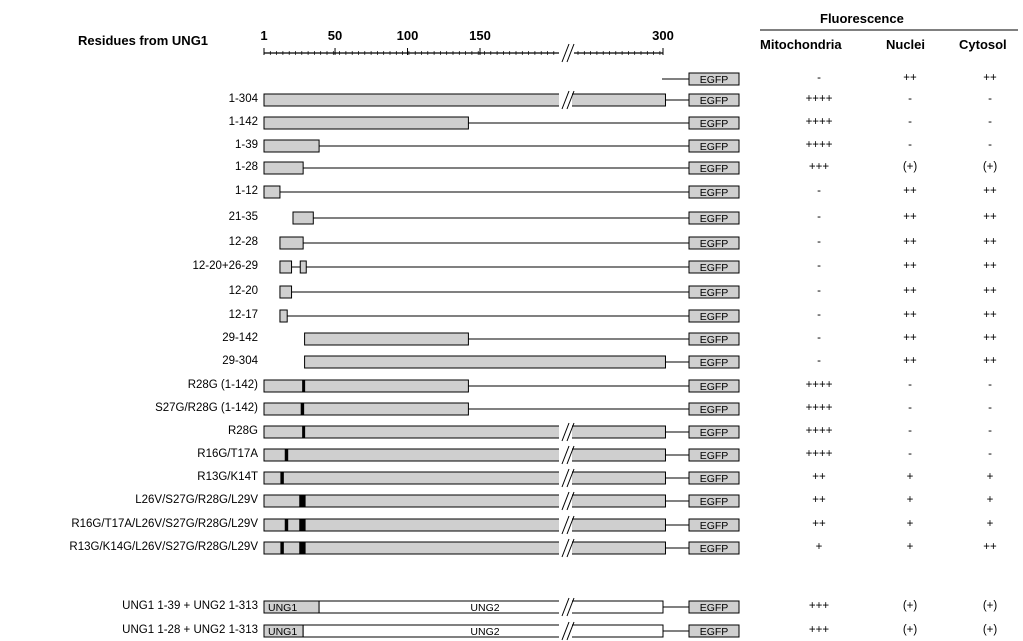  What do you see at coordinates (819, 524) in the screenshot?
I see `row-19-mito-value: ++` at bounding box center [819, 524].